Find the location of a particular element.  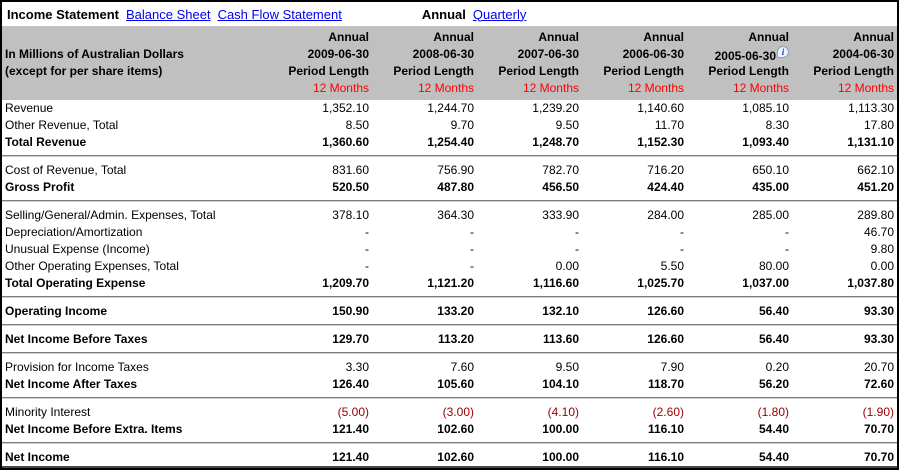

cell-value: 487.80 is located at coordinates (424, 190).